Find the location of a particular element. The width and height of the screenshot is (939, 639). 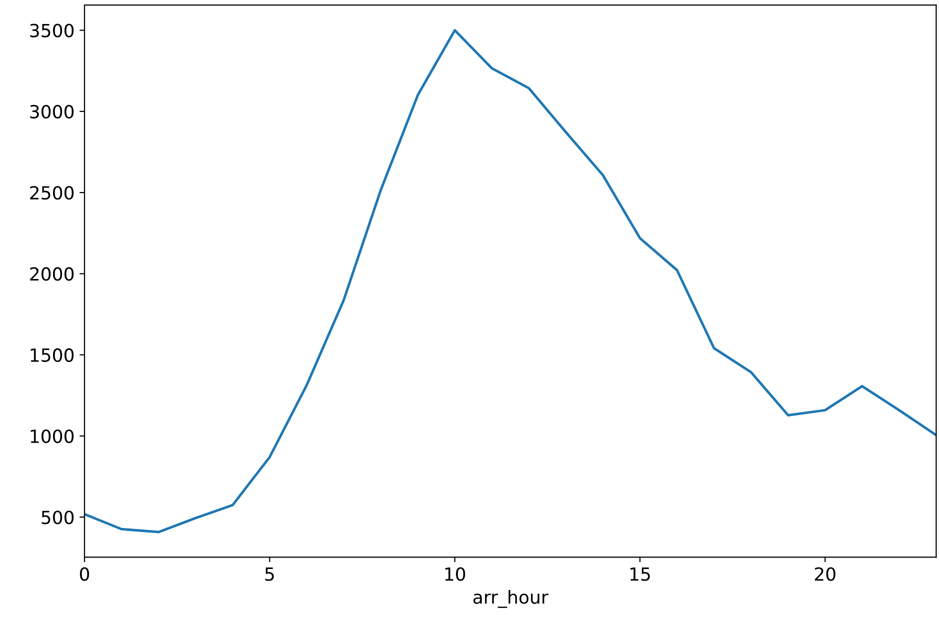

x-tick-label: 20 is located at coordinates (825, 574).